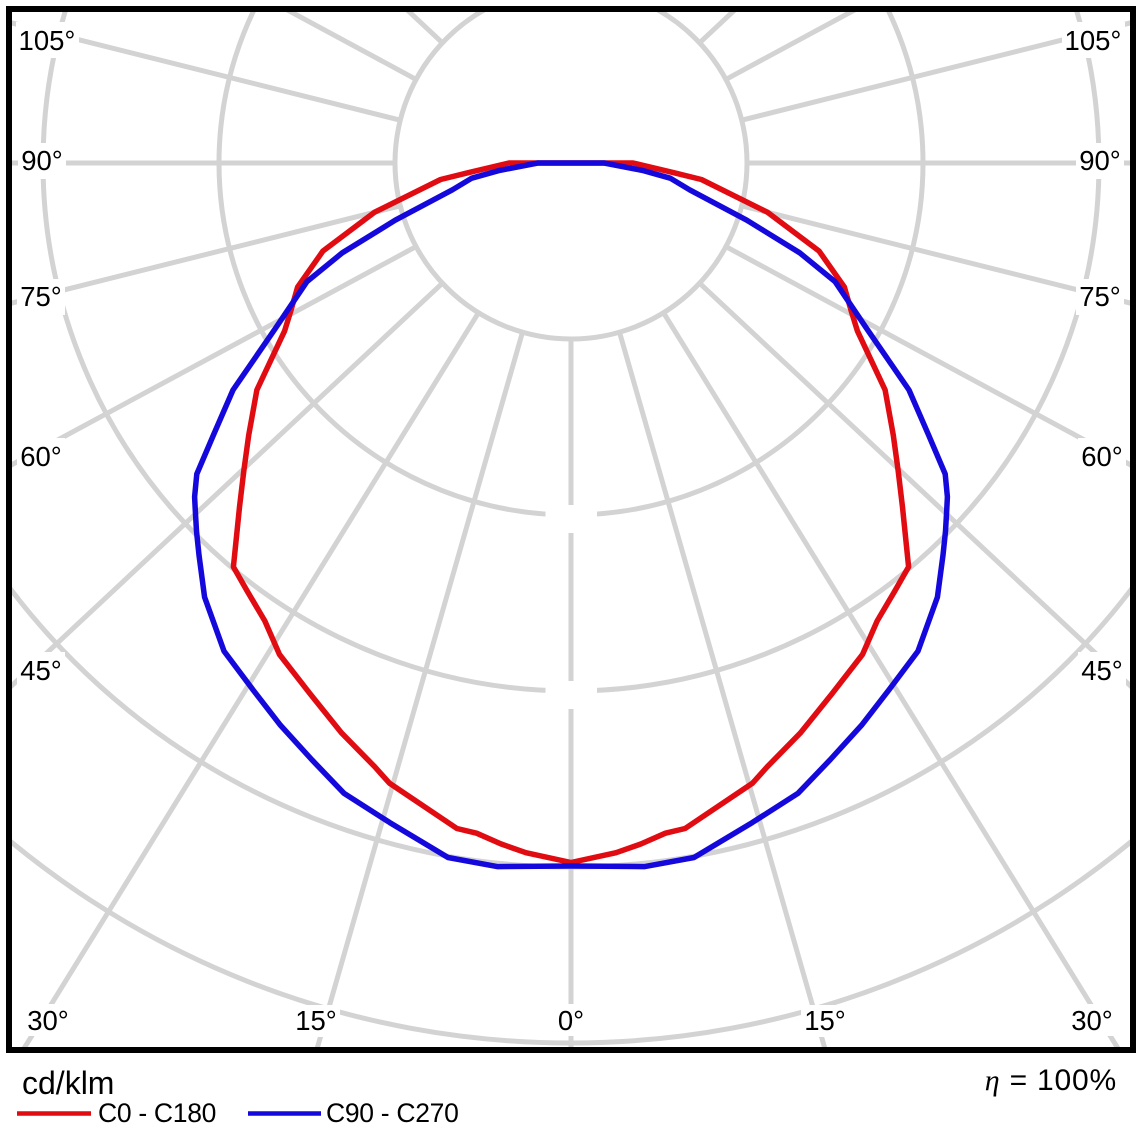 The image size is (1142, 1132). Describe the element at coordinates (392, 1113) in the screenshot. I see `svg-text: C90 - C270` at that location.